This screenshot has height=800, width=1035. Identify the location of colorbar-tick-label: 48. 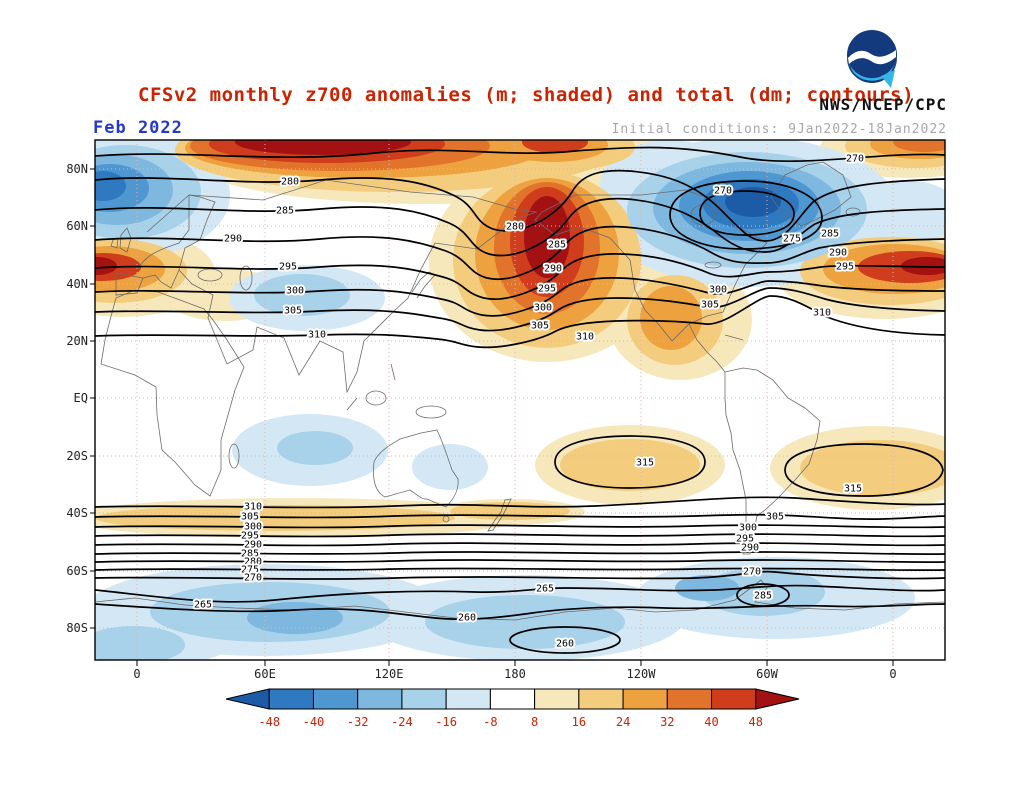
(756, 722).